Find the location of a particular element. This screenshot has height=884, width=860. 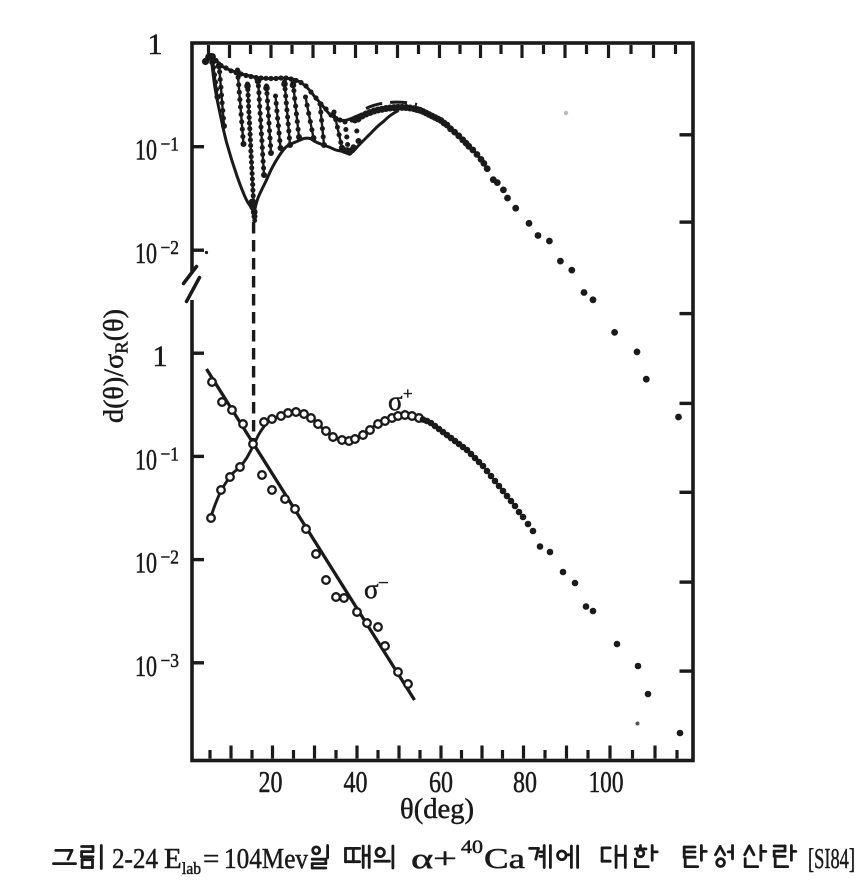

svg-text: lab is located at coordinates (191, 868).